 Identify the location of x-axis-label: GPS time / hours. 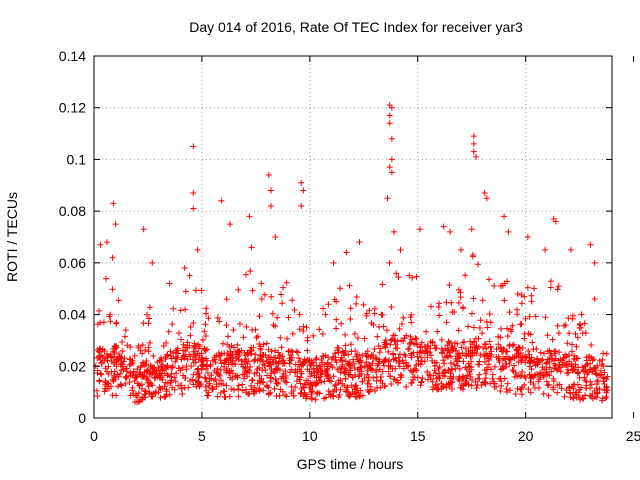
(350, 464).